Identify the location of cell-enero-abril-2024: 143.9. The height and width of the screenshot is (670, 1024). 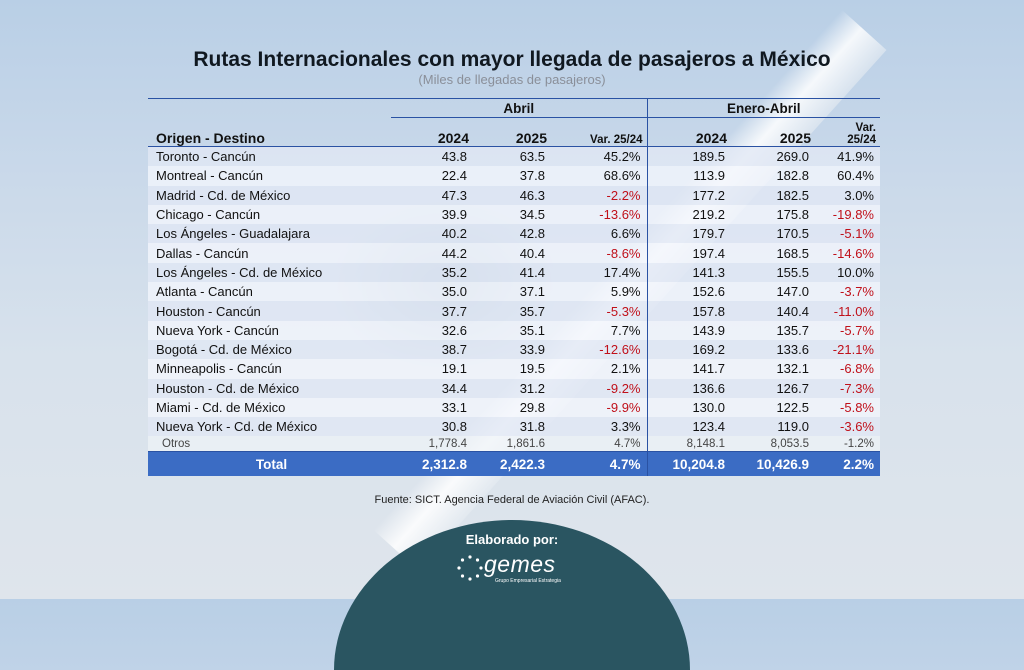
(688, 330).